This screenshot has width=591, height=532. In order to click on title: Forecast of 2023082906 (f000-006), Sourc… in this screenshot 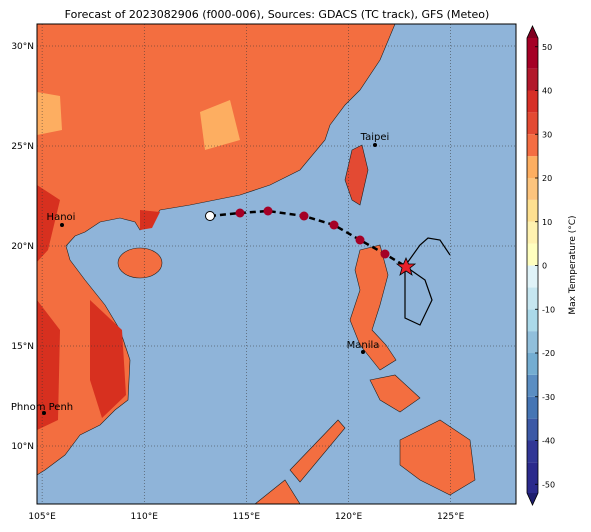, I will do `click(277, 14)`.